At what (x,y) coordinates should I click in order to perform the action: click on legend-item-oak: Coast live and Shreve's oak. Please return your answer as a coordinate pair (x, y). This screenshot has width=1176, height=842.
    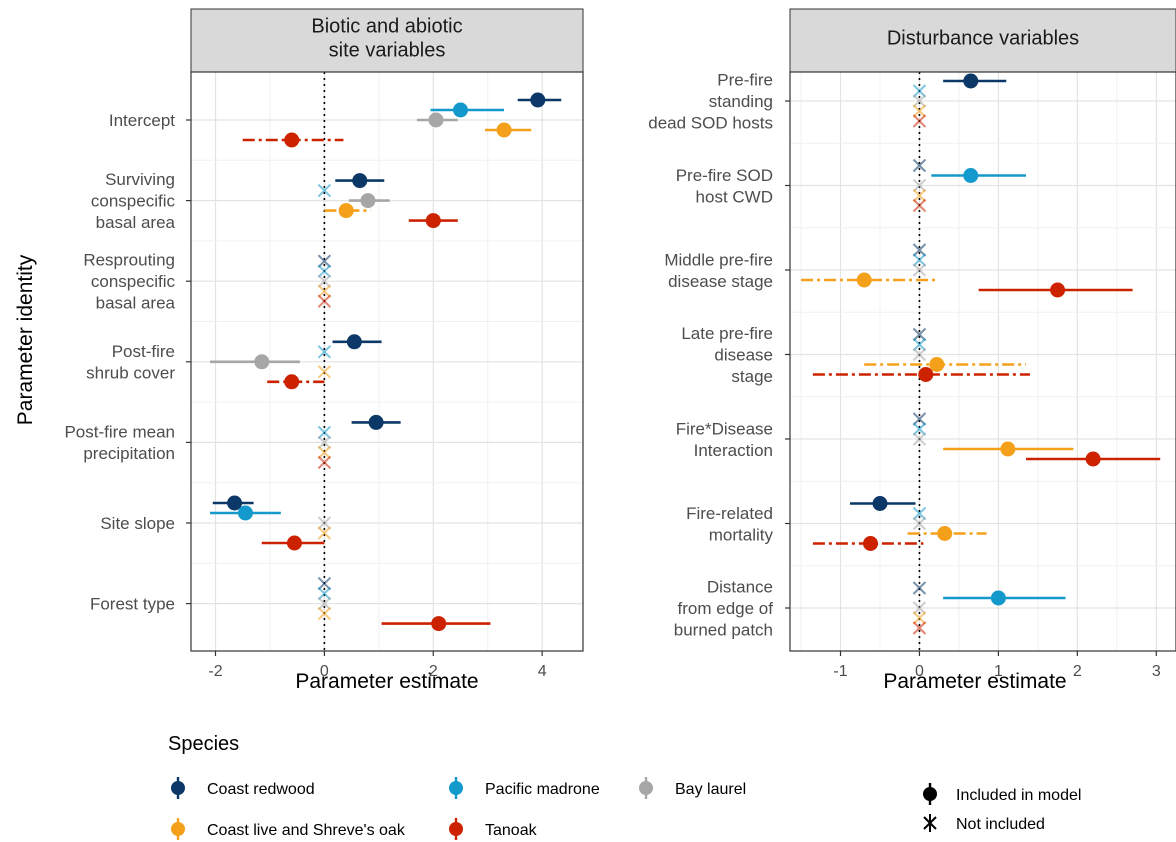
    Looking at the image, I should click on (288, 829).